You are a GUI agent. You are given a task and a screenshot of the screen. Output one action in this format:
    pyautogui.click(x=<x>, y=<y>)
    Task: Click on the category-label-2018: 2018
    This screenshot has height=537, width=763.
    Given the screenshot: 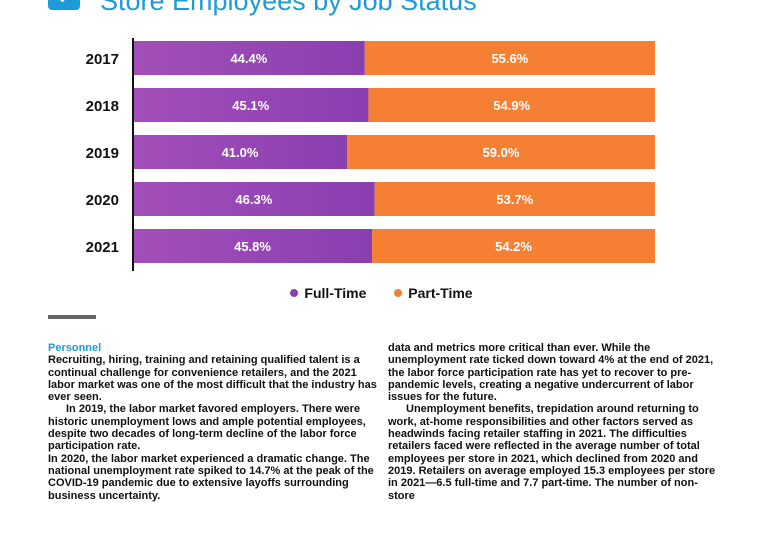 What is the action you would take?
    pyautogui.click(x=102, y=106)
    